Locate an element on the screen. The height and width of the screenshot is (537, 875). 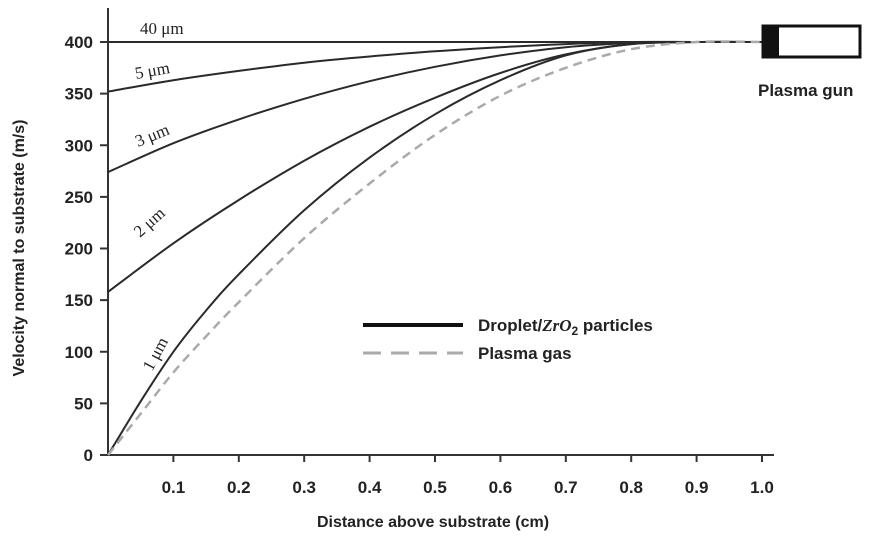
y-tick-label: 100 is located at coordinates (79, 352).